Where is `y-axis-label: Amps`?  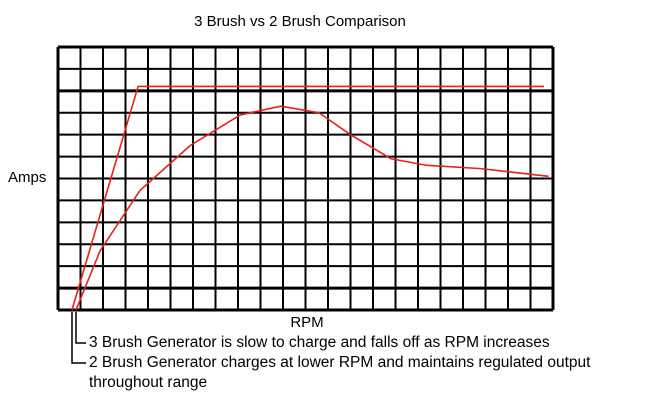
y-axis-label: Amps is located at coordinates (27, 177).